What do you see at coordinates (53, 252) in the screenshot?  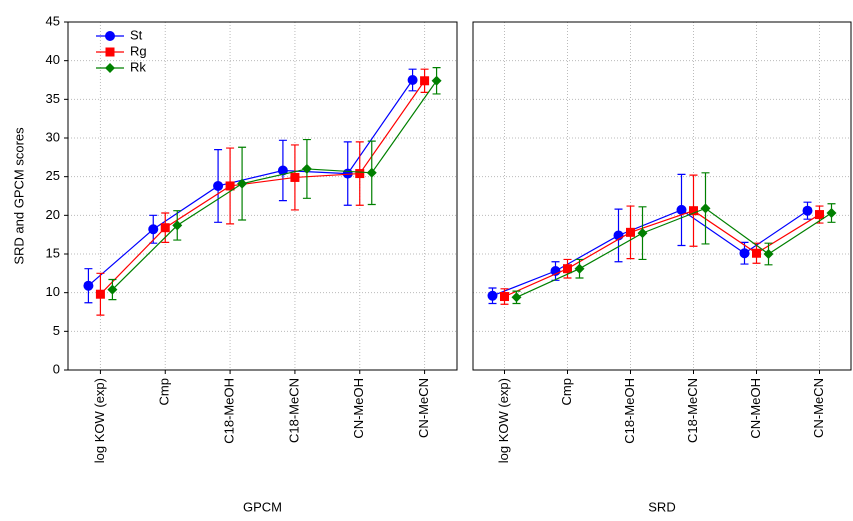 I see `y-tick-label: 15` at bounding box center [53, 252].